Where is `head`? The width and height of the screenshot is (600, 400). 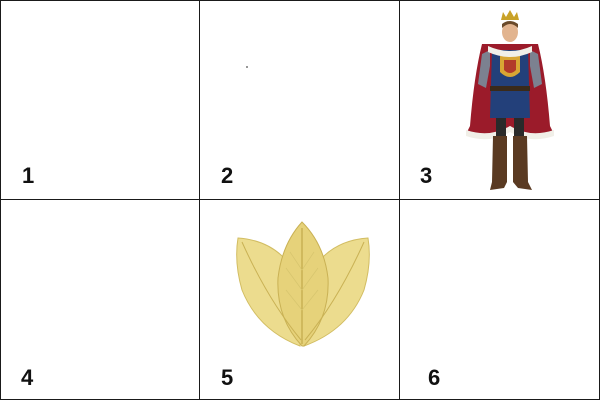
head is located at coordinates (510, 32).